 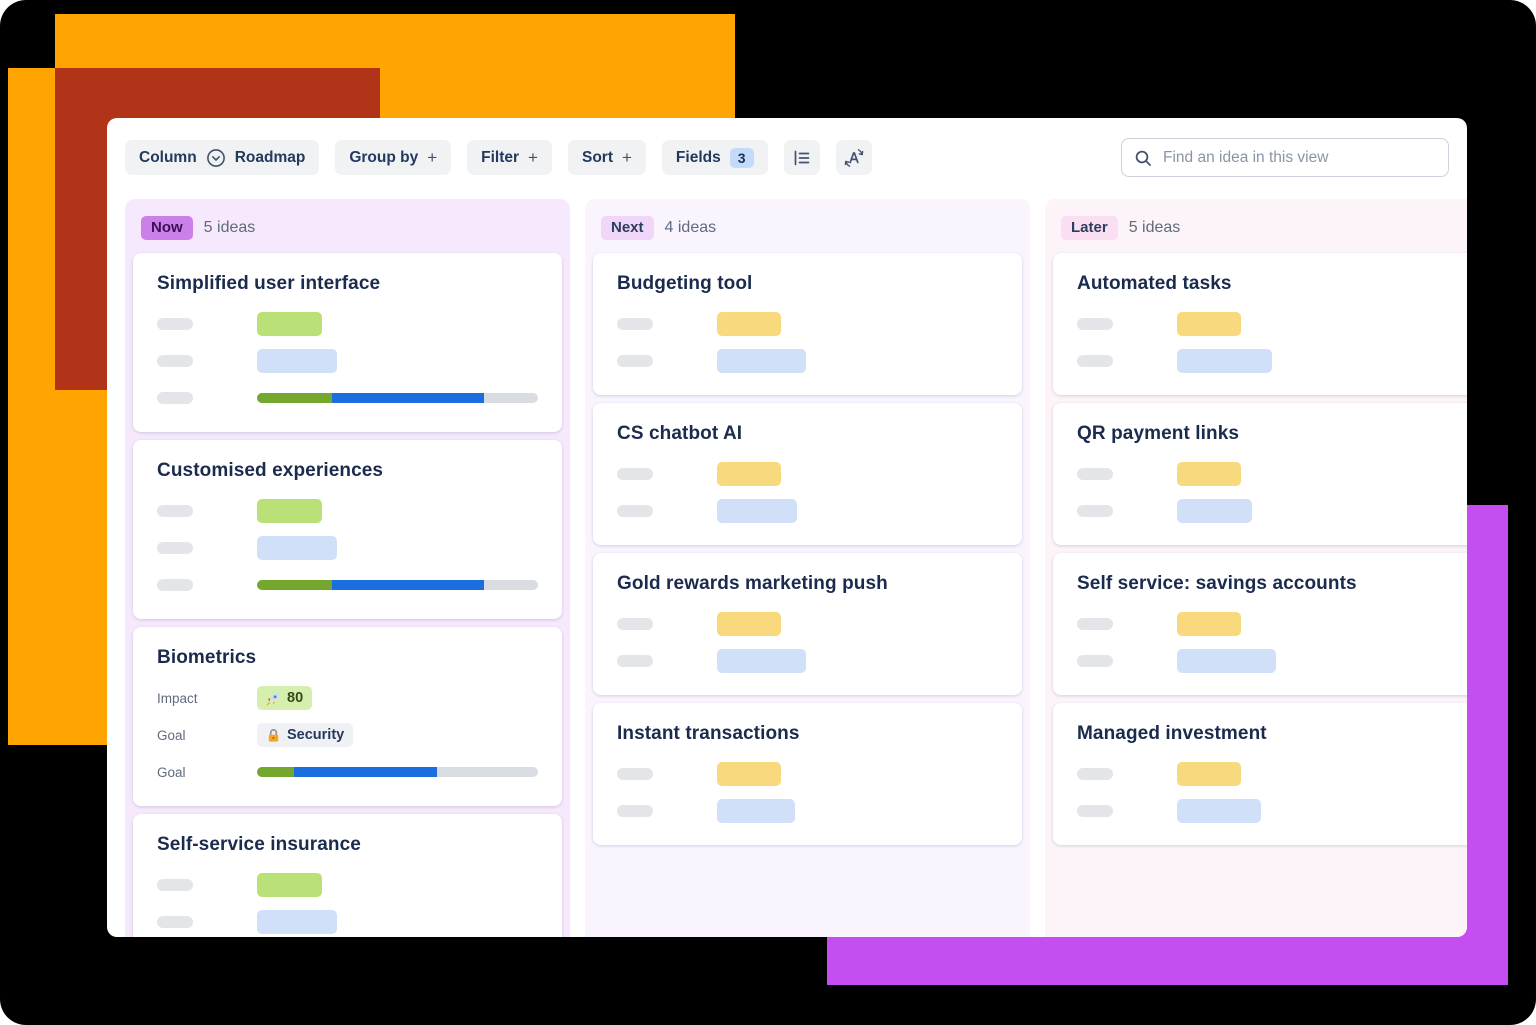 What do you see at coordinates (509, 157) in the screenshot?
I see `filter-button: Filter +` at bounding box center [509, 157].